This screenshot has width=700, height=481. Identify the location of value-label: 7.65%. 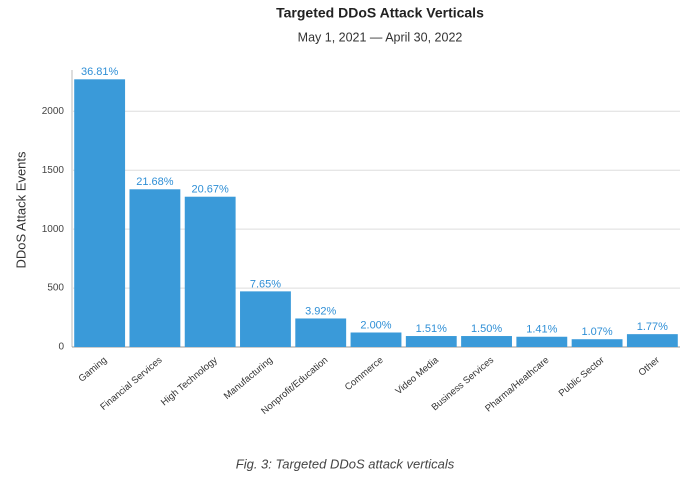
(265, 284).